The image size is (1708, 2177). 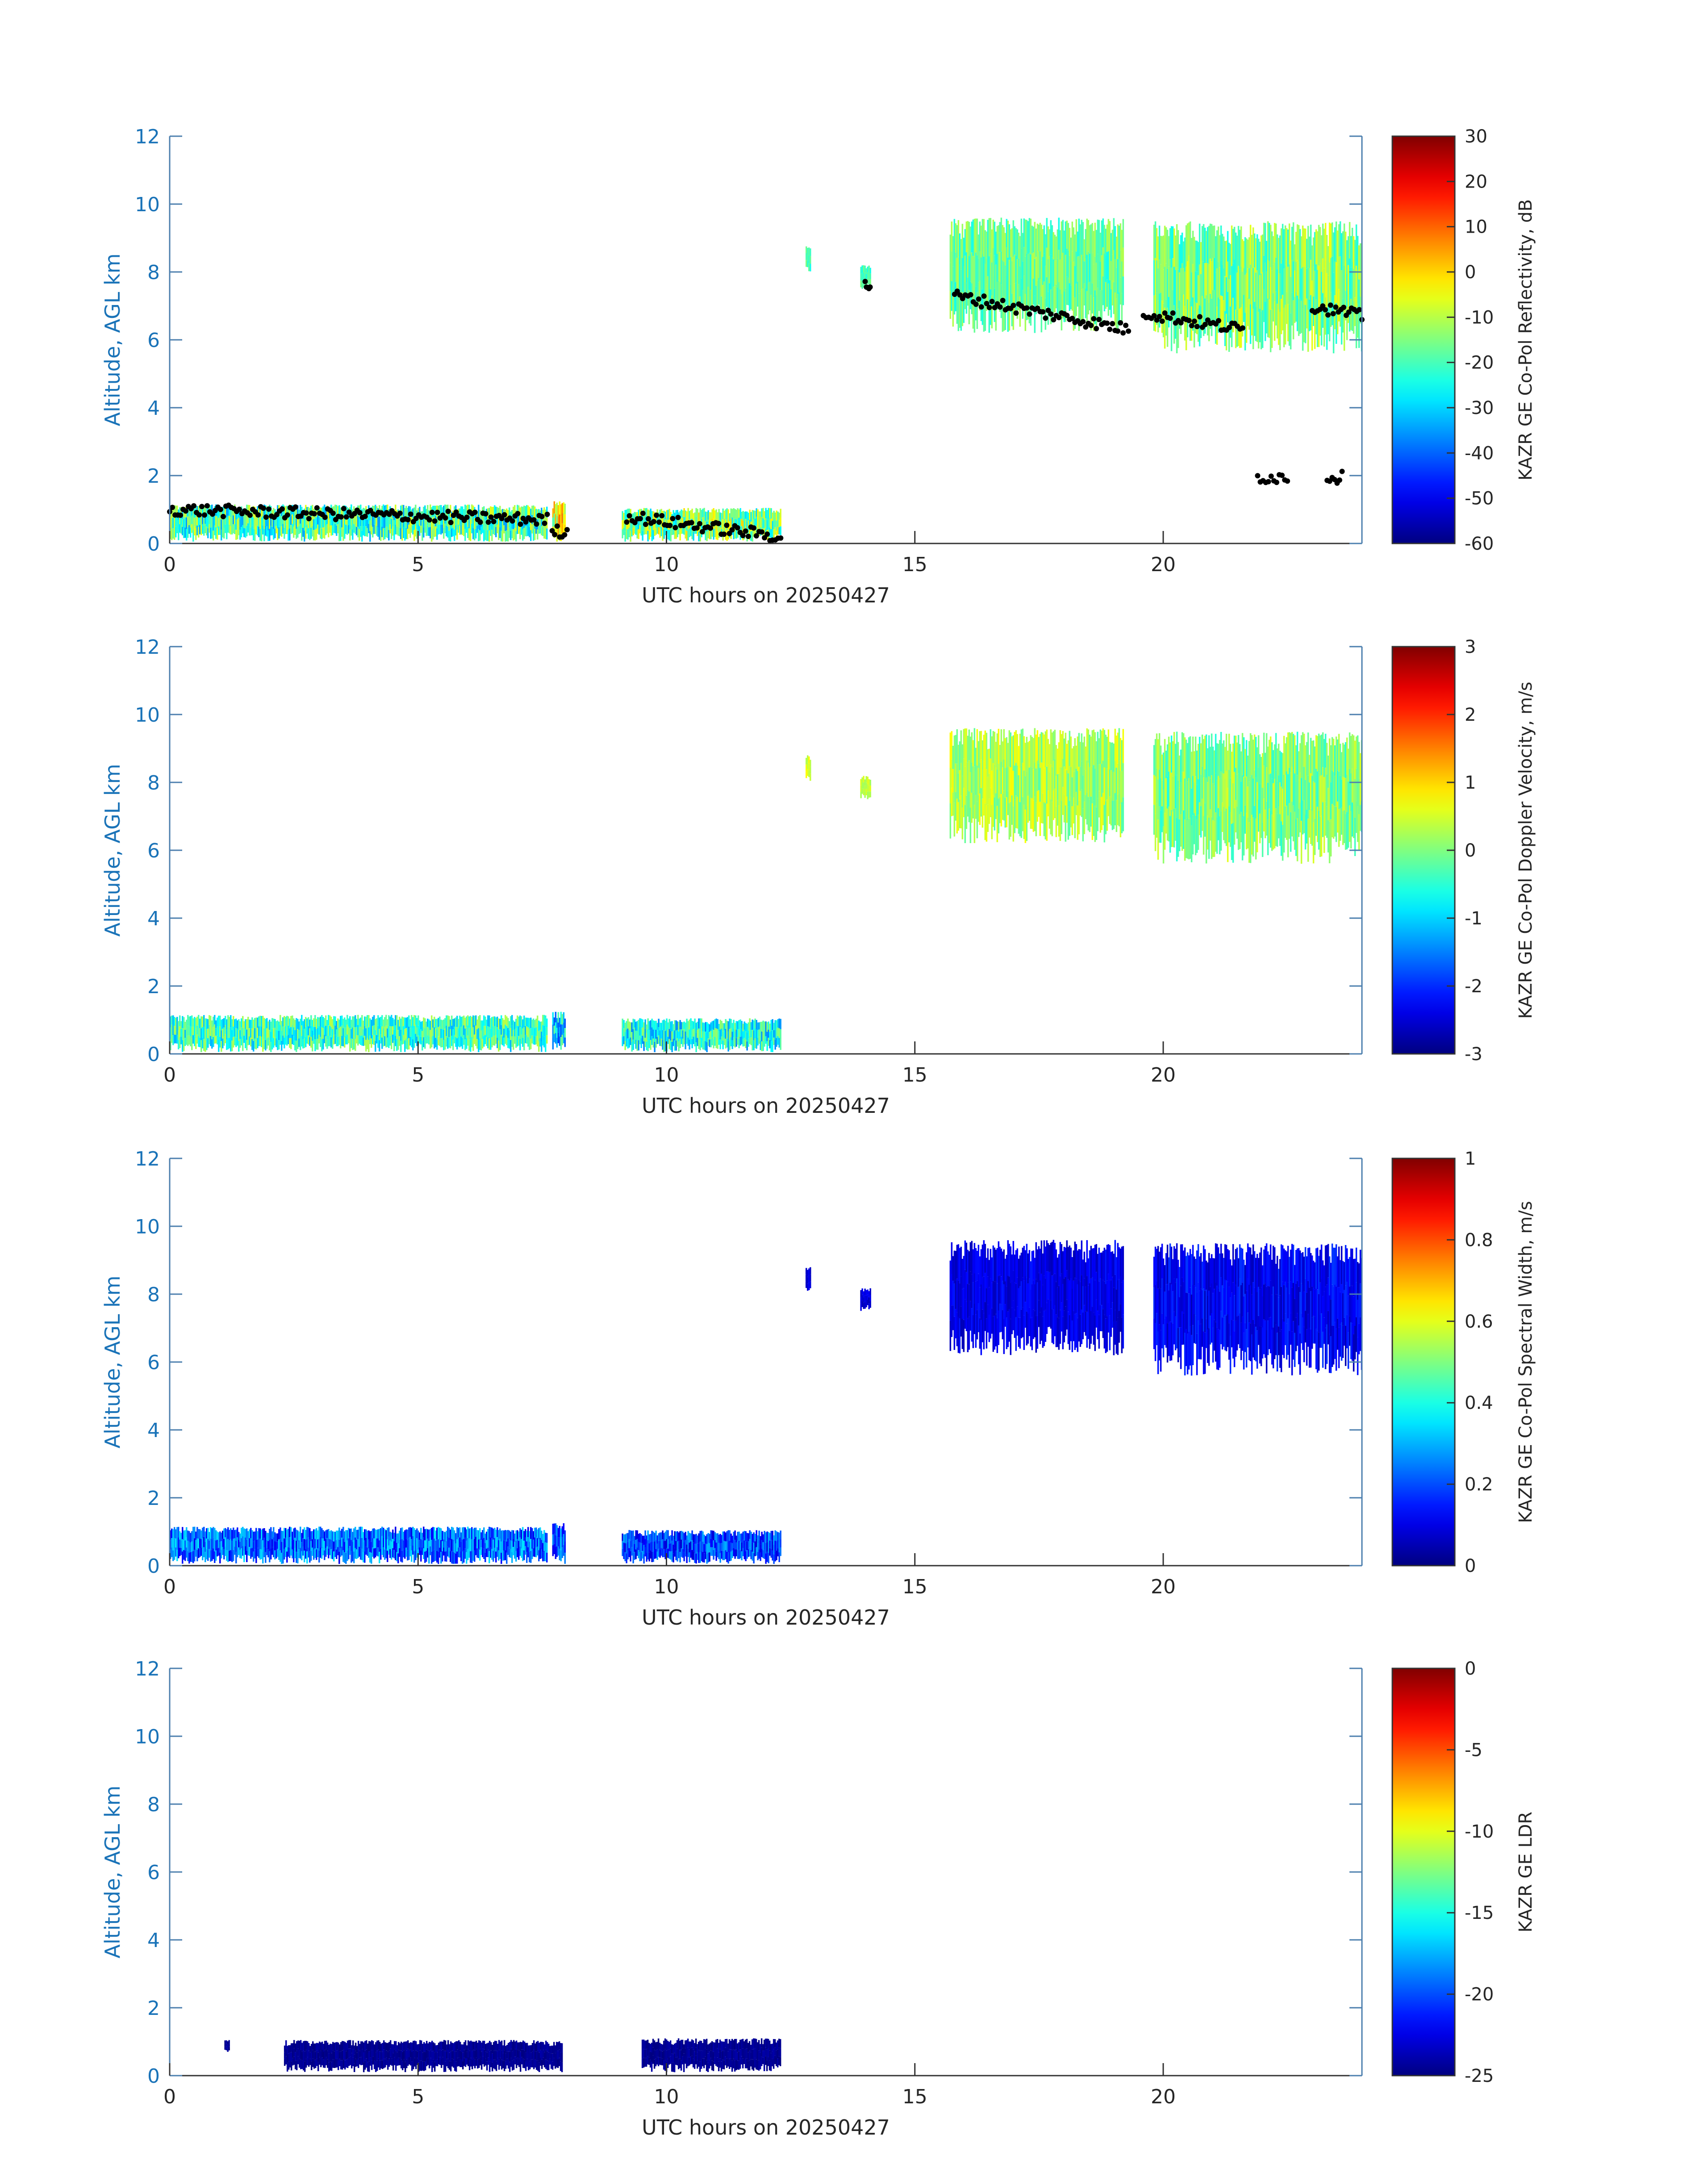 I want to click on cloud-base-points, so click(x=766, y=411).